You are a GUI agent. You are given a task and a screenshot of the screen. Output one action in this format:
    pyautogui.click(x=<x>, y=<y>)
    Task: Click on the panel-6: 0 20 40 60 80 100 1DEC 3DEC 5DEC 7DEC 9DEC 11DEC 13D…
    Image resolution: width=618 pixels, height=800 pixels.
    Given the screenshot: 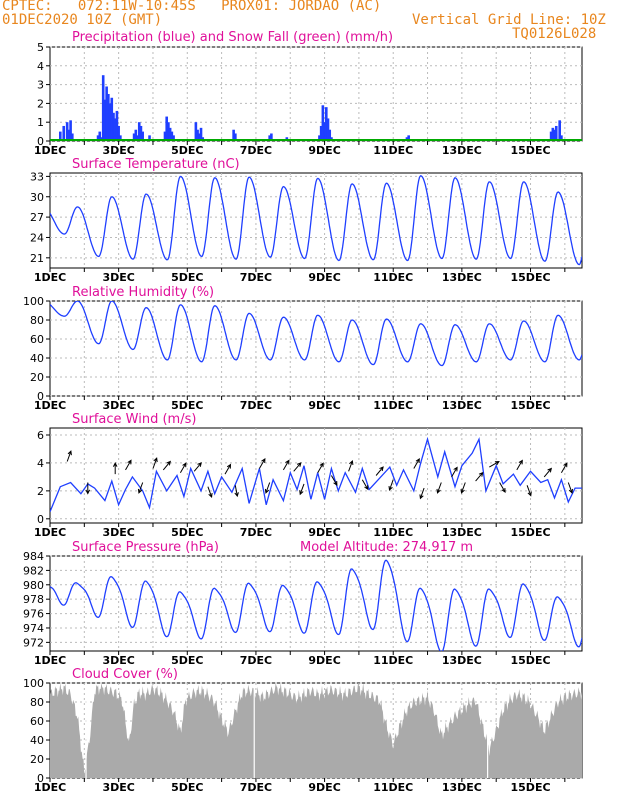 What is the action you would take?
    pyautogui.click(x=303, y=730)
    